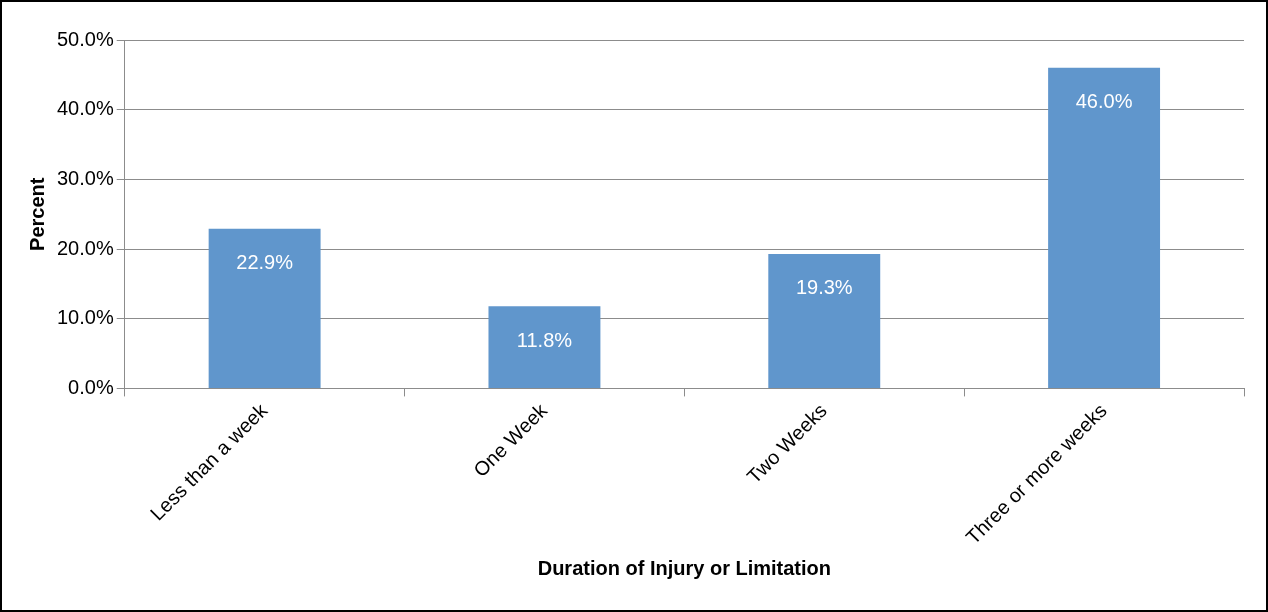 Image resolution: width=1268 pixels, height=612 pixels. Describe the element at coordinates (824, 287) in the screenshot. I see `data-label: 19.3%` at that location.